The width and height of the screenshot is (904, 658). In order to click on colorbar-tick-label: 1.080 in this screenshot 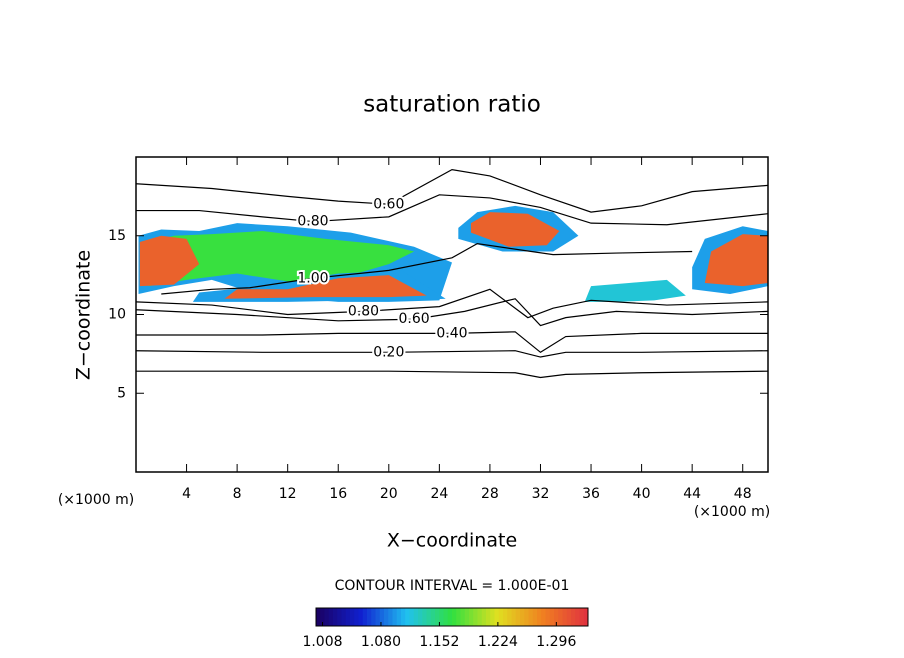, I will do `click(381, 642)`.